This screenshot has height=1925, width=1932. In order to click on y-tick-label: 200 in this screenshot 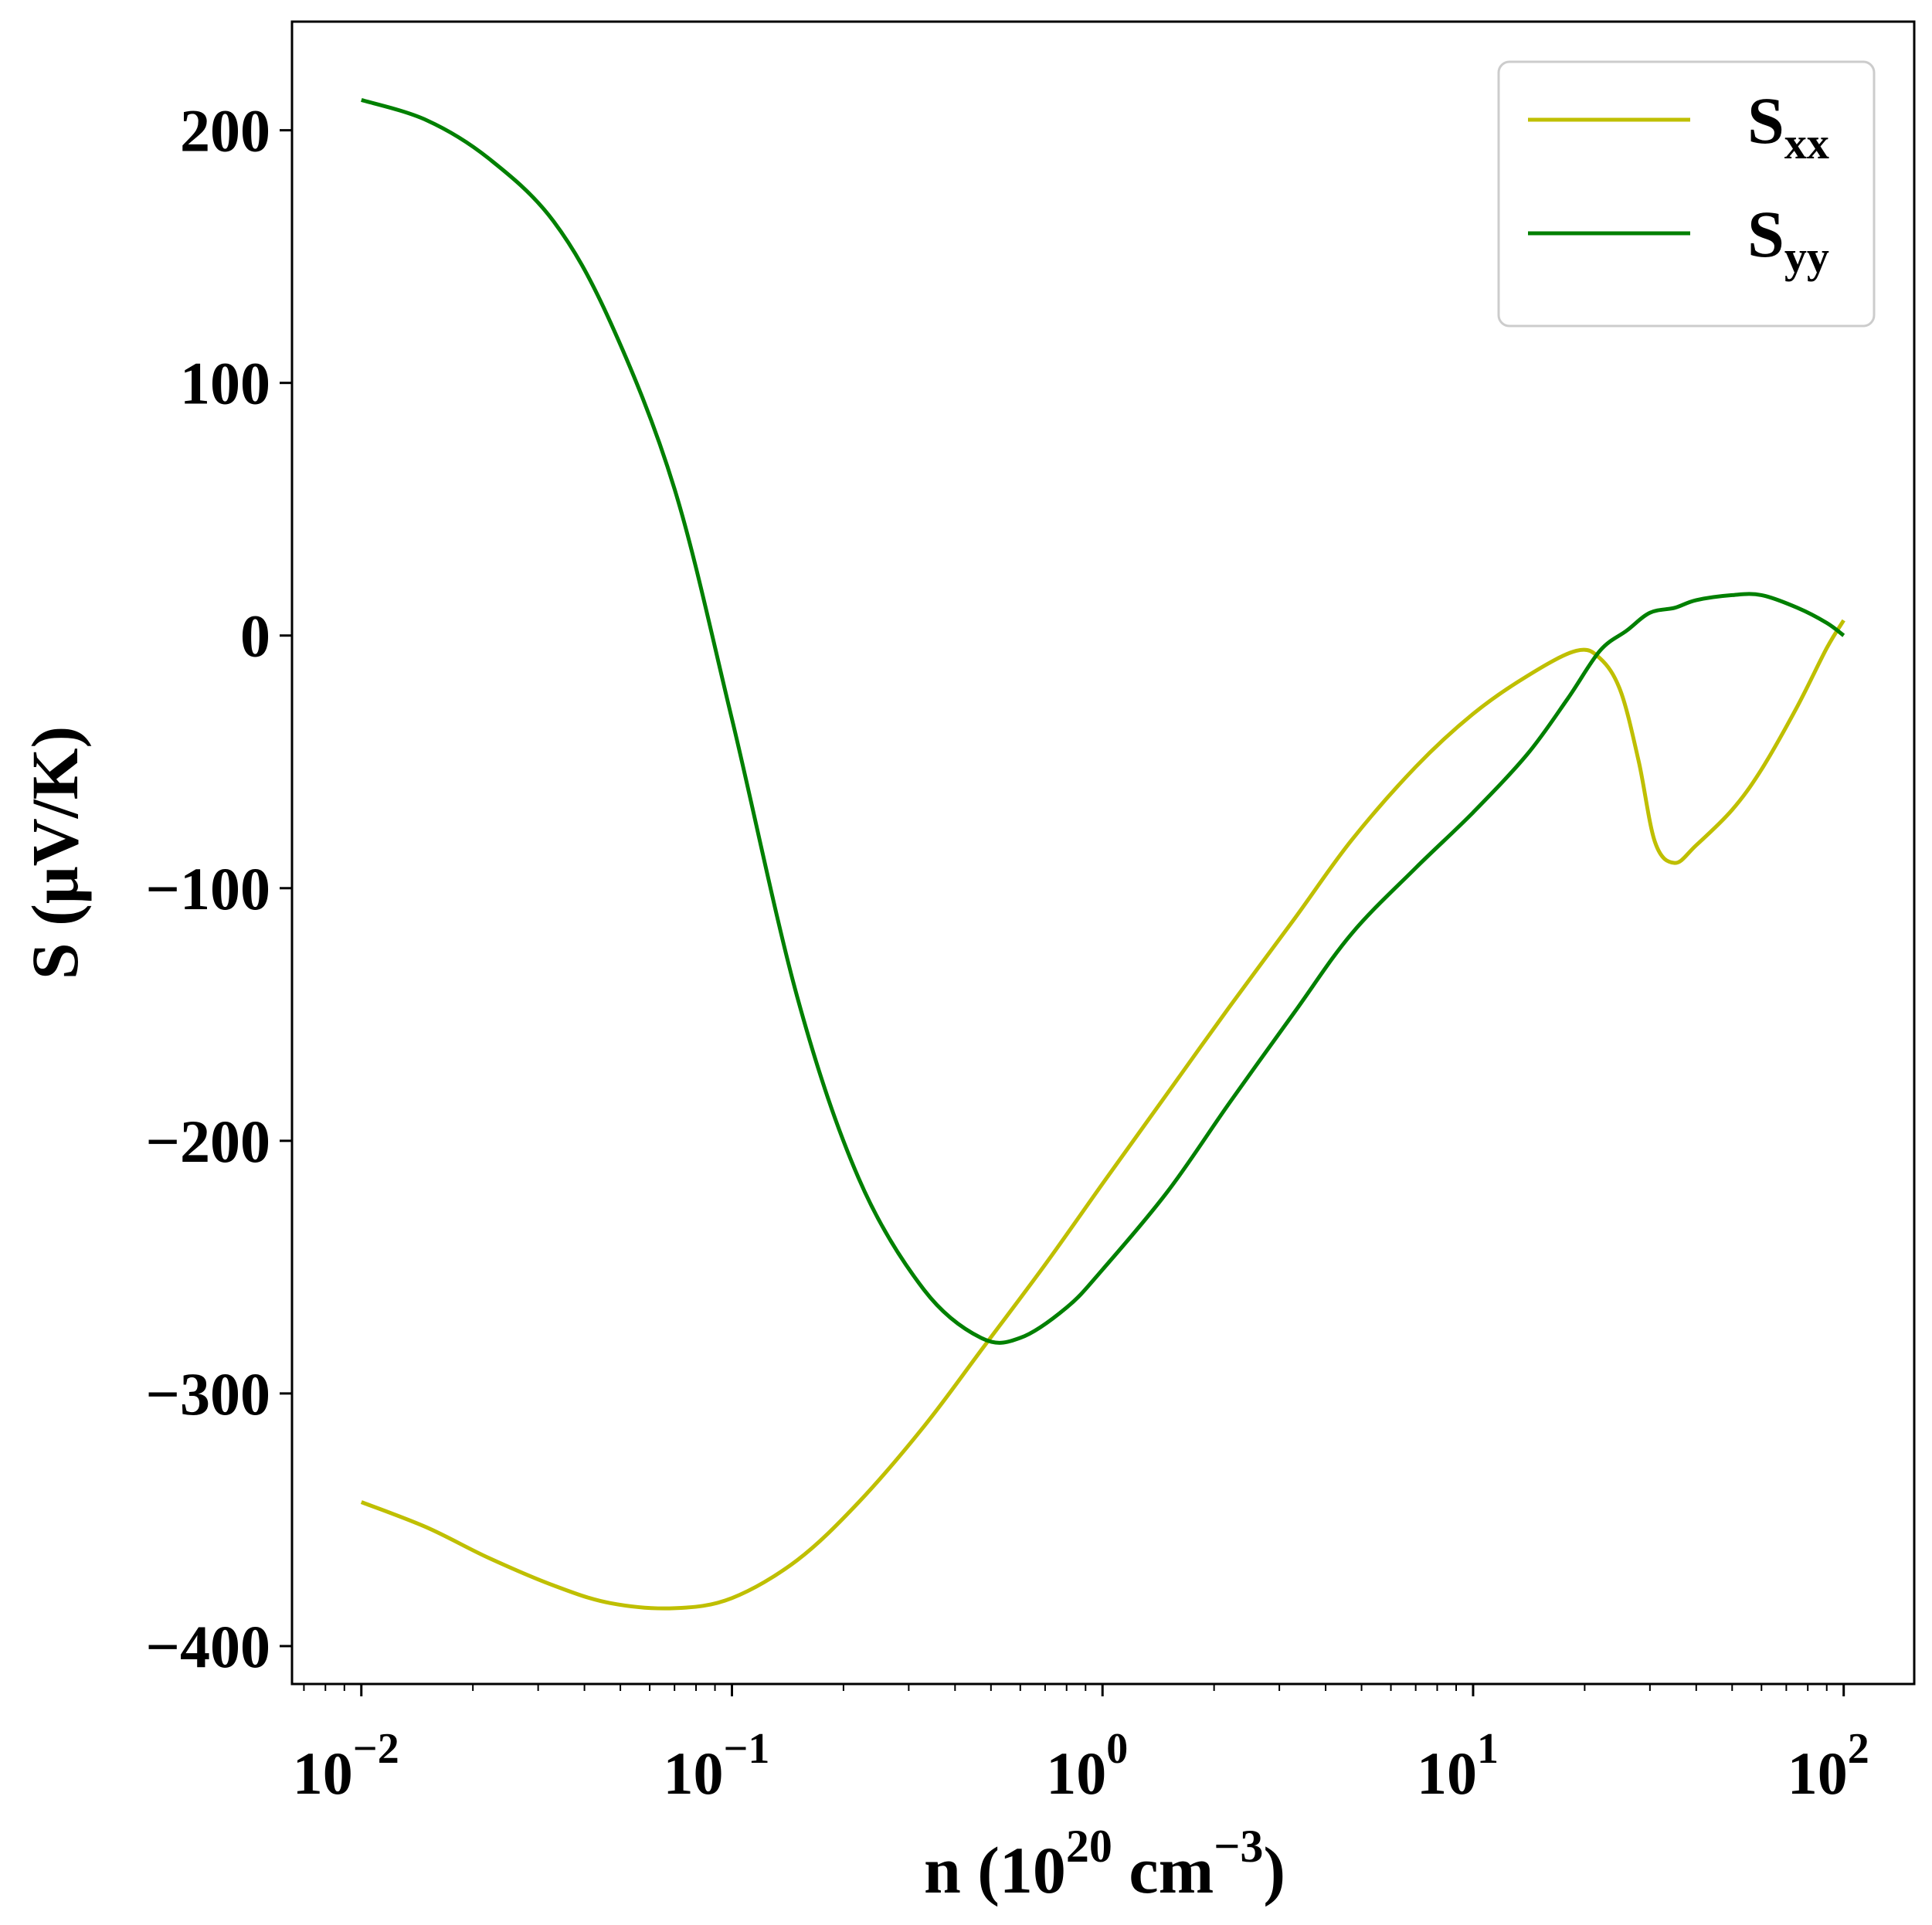, I will do `click(225, 131)`.